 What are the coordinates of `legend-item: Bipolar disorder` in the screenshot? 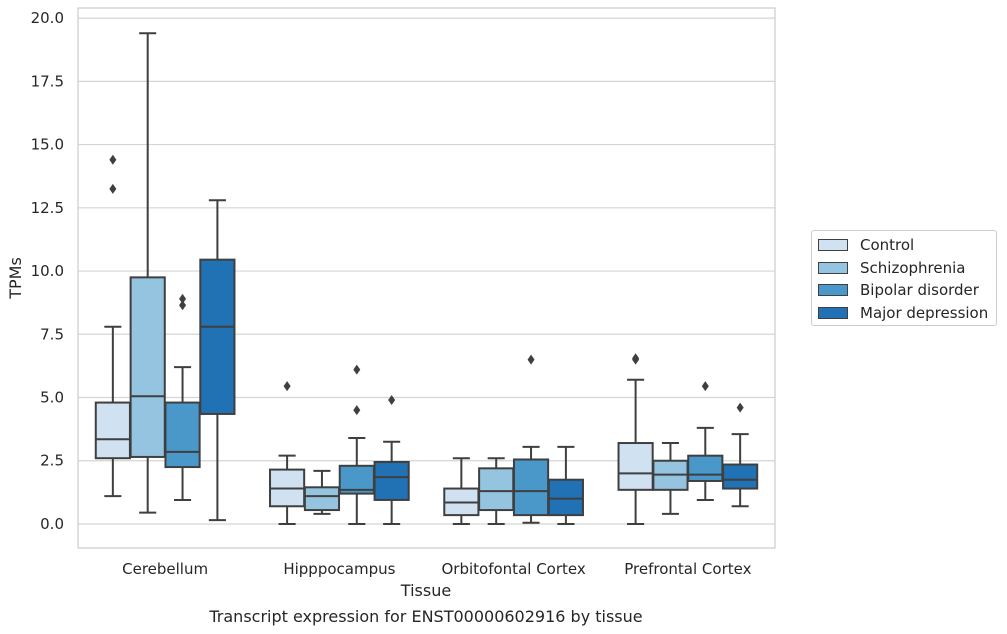 It's located at (898, 290).